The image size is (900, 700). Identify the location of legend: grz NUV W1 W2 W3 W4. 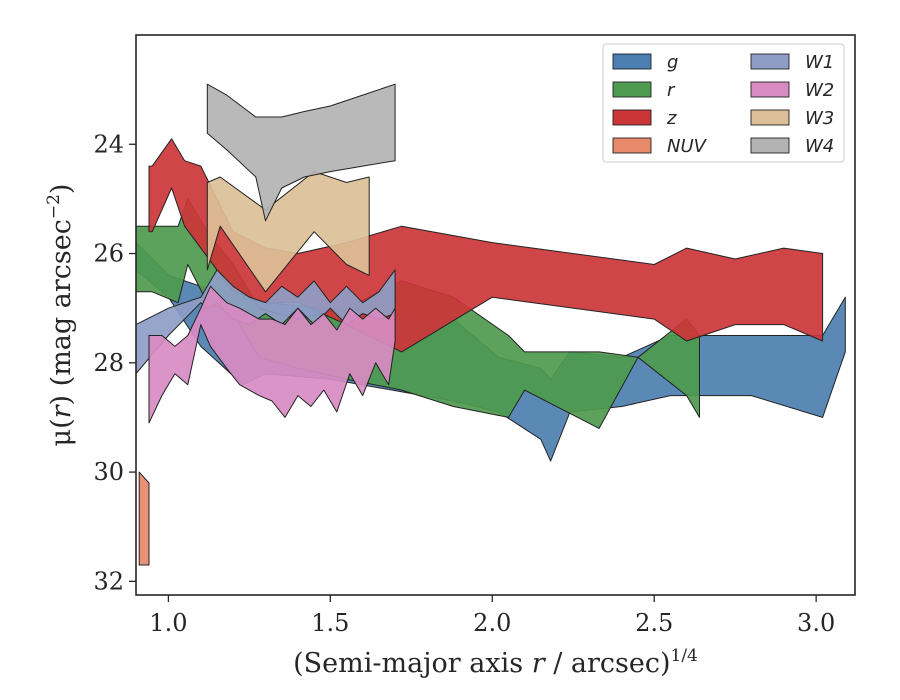
(723, 103).